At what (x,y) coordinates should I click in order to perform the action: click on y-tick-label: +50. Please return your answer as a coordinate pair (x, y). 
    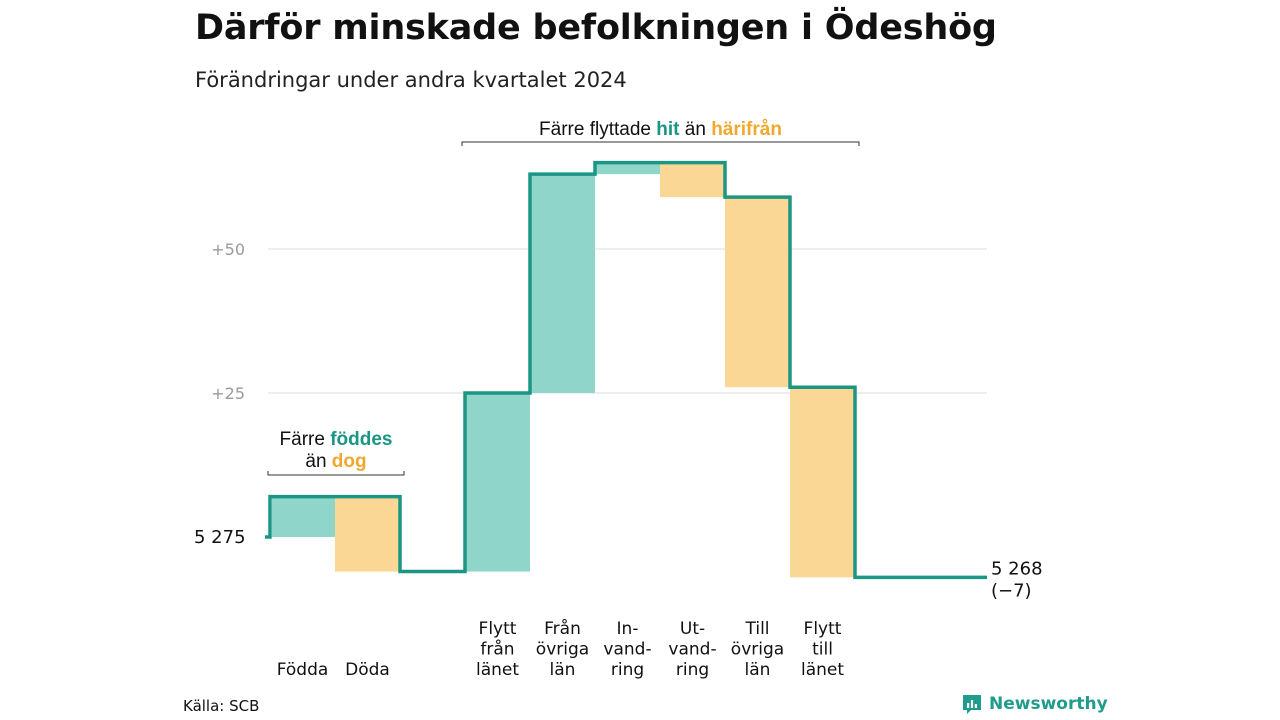
    Looking at the image, I should click on (228, 249).